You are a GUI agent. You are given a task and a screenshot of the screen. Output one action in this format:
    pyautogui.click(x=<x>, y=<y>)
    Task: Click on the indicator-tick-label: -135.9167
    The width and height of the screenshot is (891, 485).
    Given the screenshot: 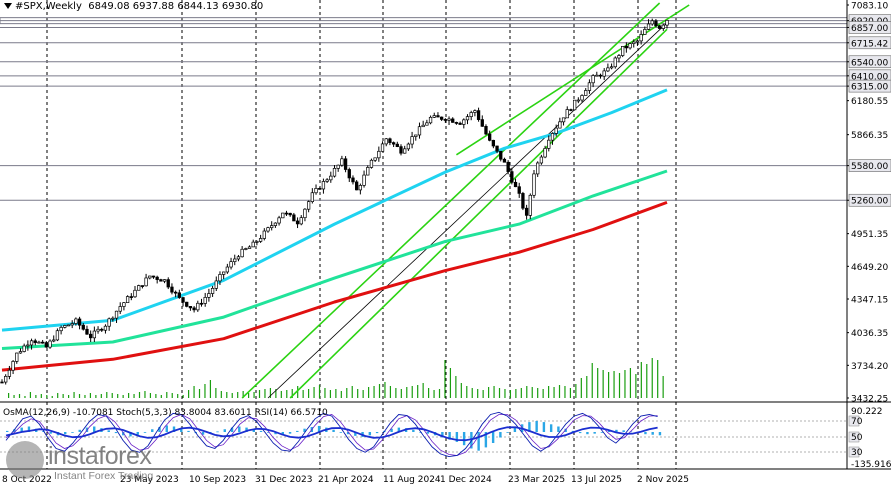 What is the action you would take?
    pyautogui.click(x=871, y=465)
    